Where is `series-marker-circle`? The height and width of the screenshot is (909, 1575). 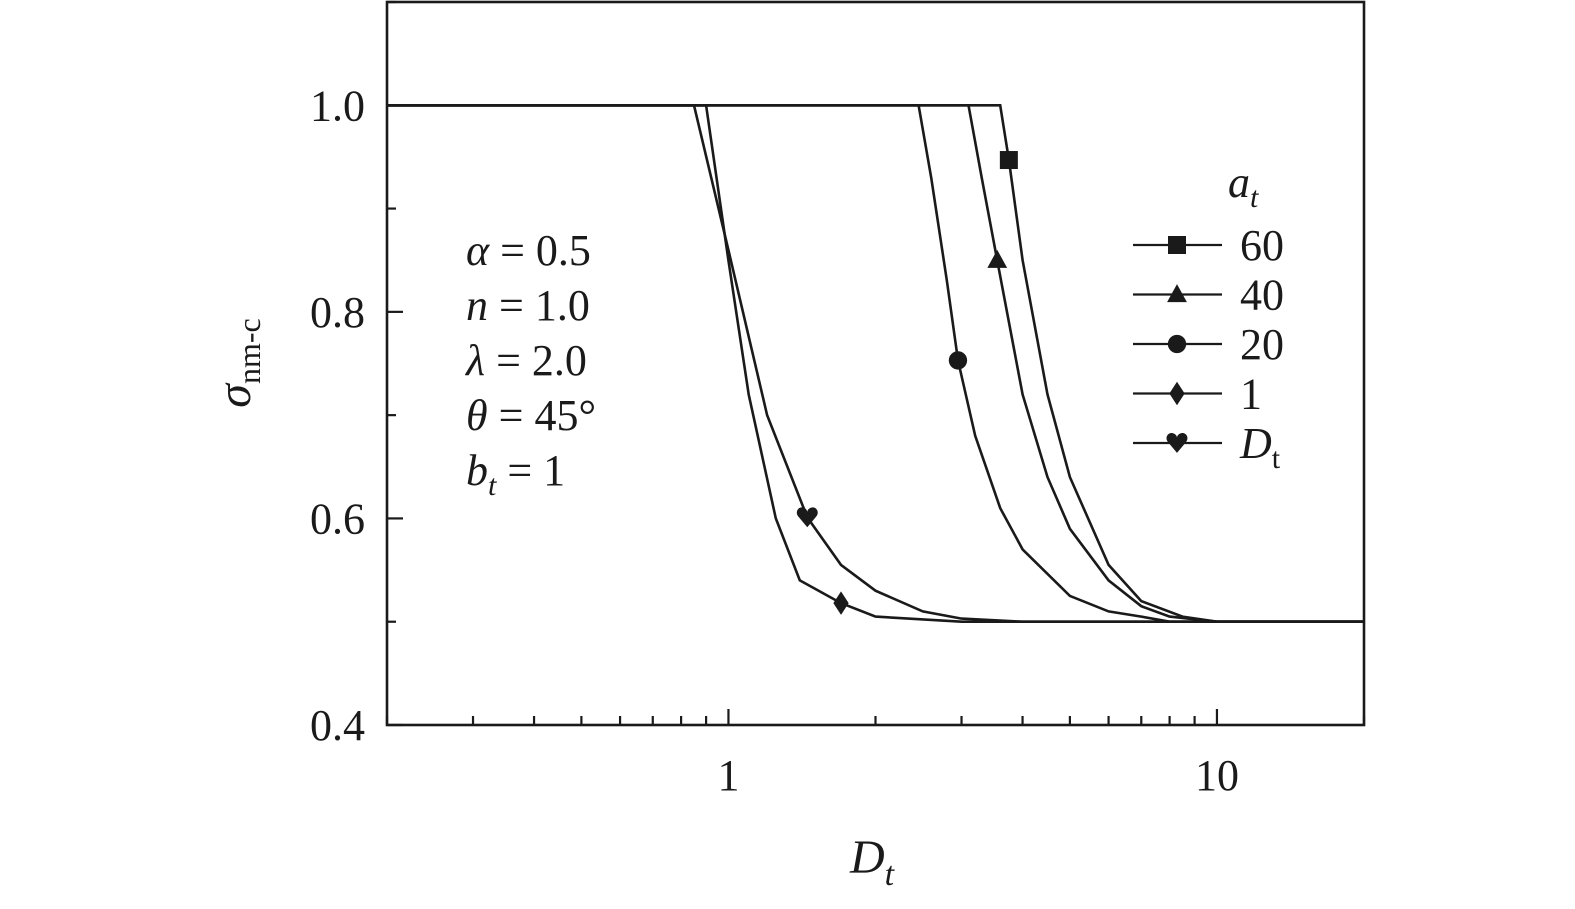 series-marker-circle is located at coordinates (958, 360).